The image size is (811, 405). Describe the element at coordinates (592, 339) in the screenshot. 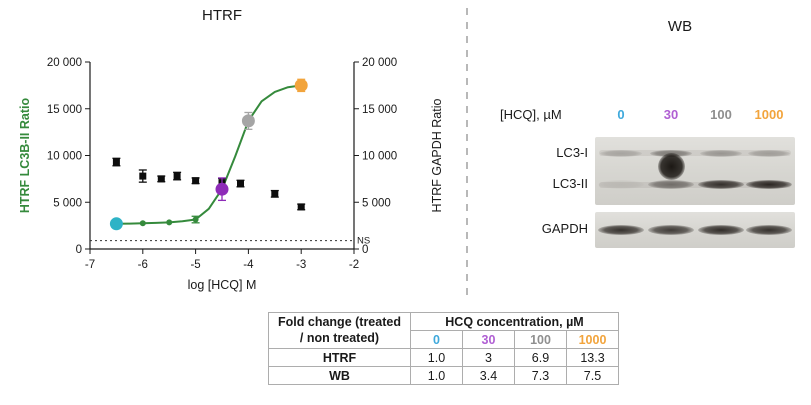

I see `table-col-1000: 1000` at that location.